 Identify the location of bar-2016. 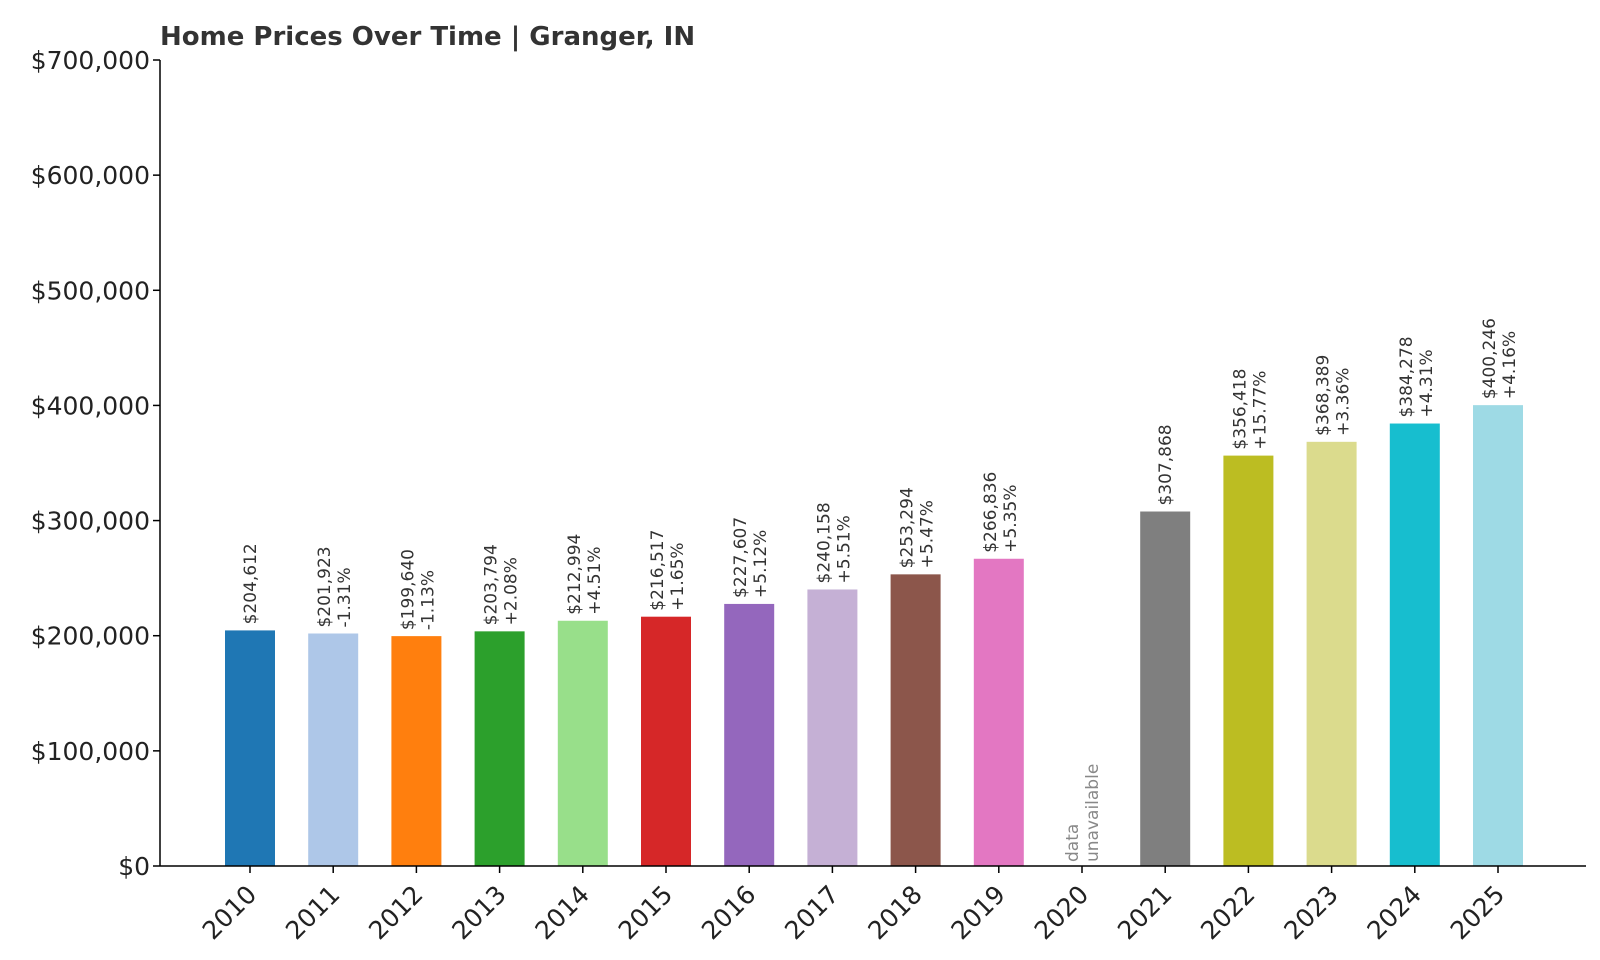
(749, 734).